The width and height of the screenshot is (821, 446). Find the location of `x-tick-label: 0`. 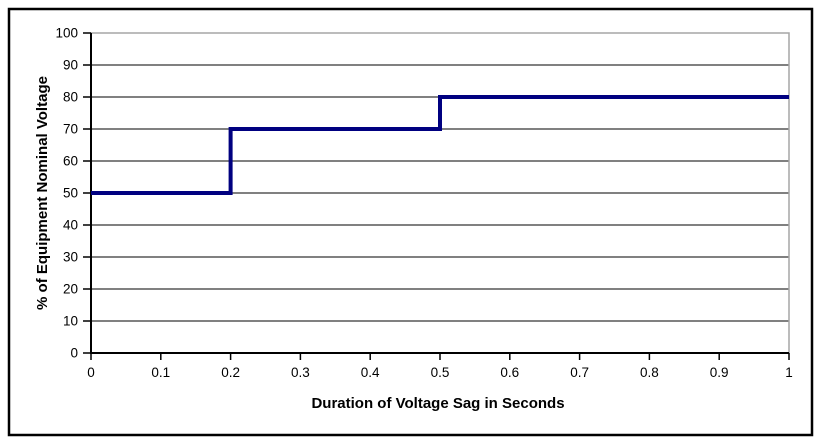

x-tick-label: 0 is located at coordinates (91, 372).